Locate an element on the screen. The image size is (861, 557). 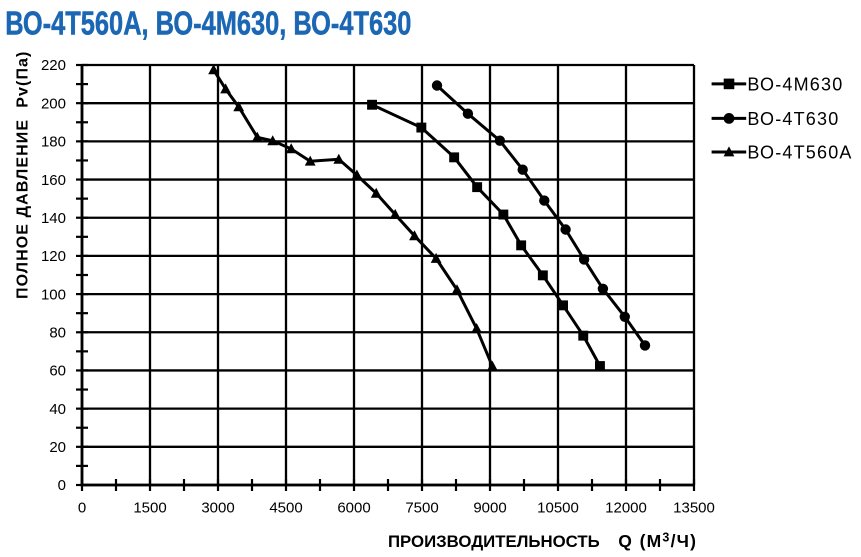
svg-text: 7500 is located at coordinates (421, 508).